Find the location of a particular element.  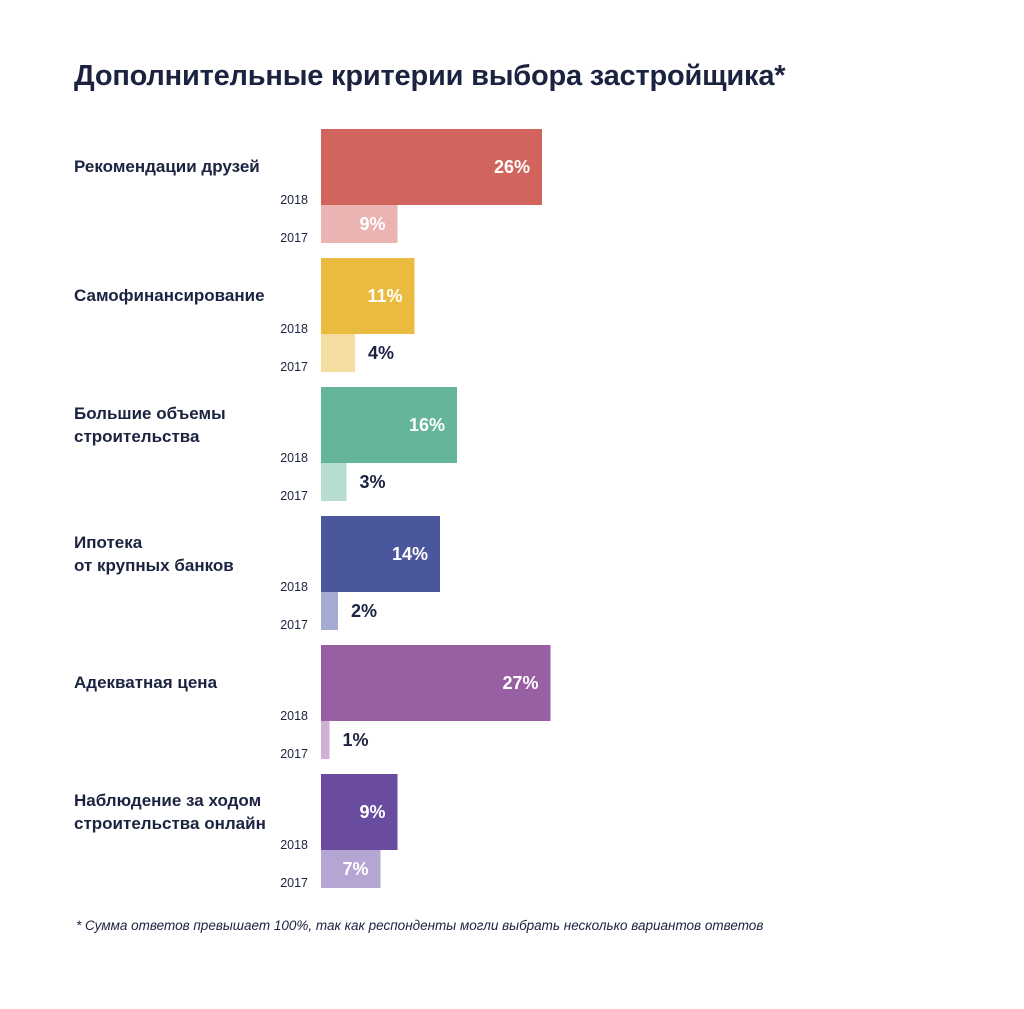

data-label-2017: 1% is located at coordinates (356, 740).